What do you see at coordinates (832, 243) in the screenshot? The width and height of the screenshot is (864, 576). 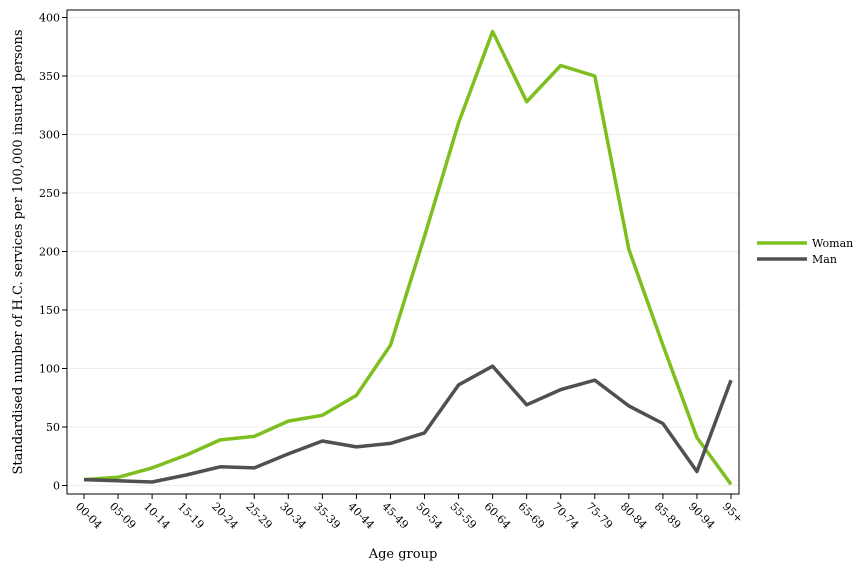 I see `legend-label-woman: Woman` at bounding box center [832, 243].